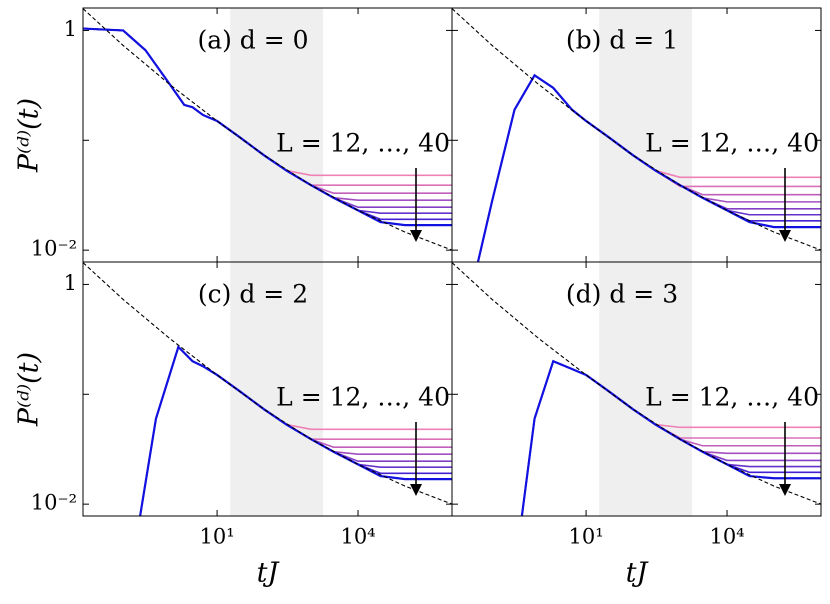 Image resolution: width=830 pixels, height=604 pixels. I want to click on panel-title: (a) d = 0, so click(252, 40).